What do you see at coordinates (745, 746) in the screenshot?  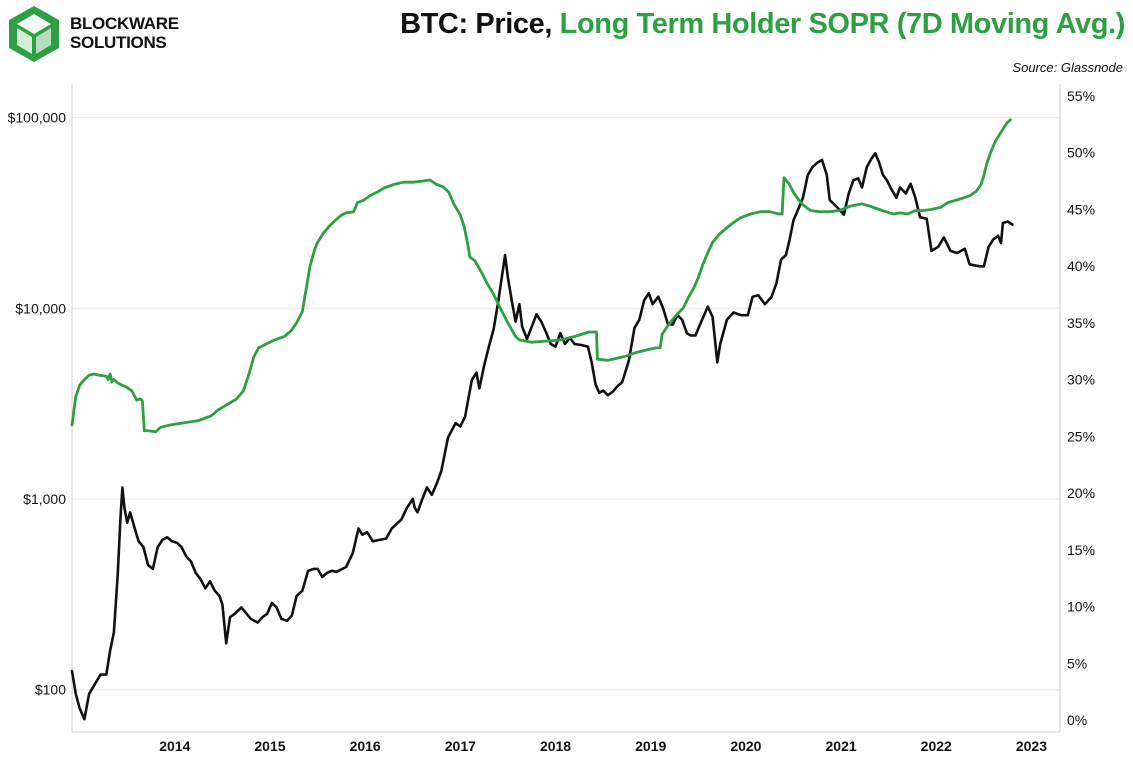 I see `x-tick-label: 2020` at bounding box center [745, 746].